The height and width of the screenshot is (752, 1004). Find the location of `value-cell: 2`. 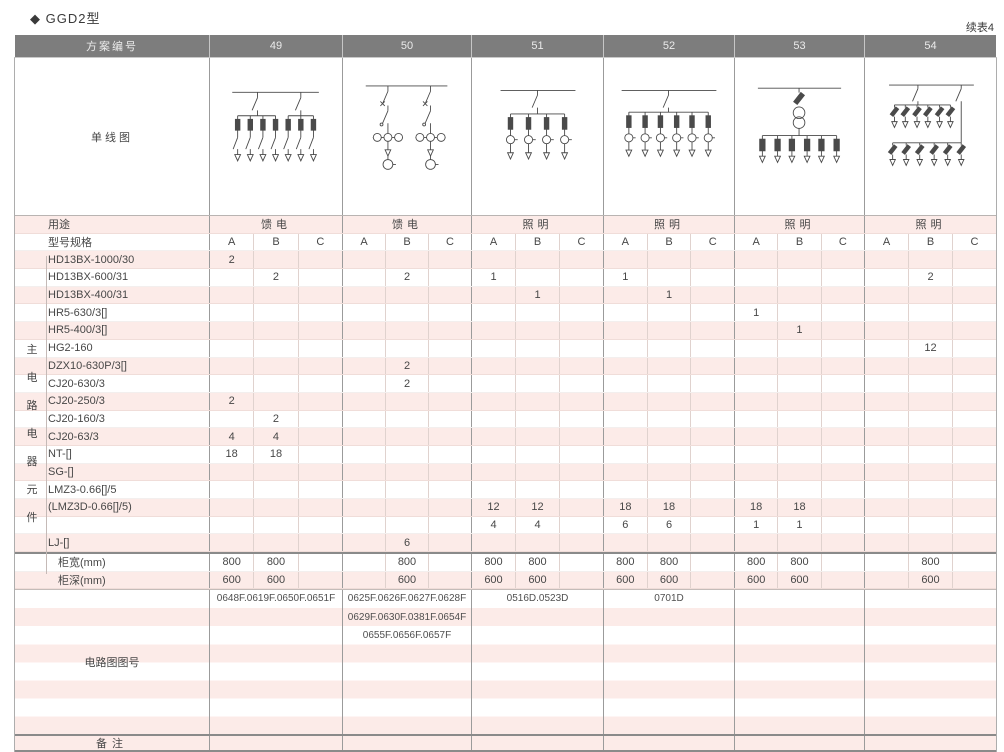

value-cell: 2 is located at coordinates (930, 277).